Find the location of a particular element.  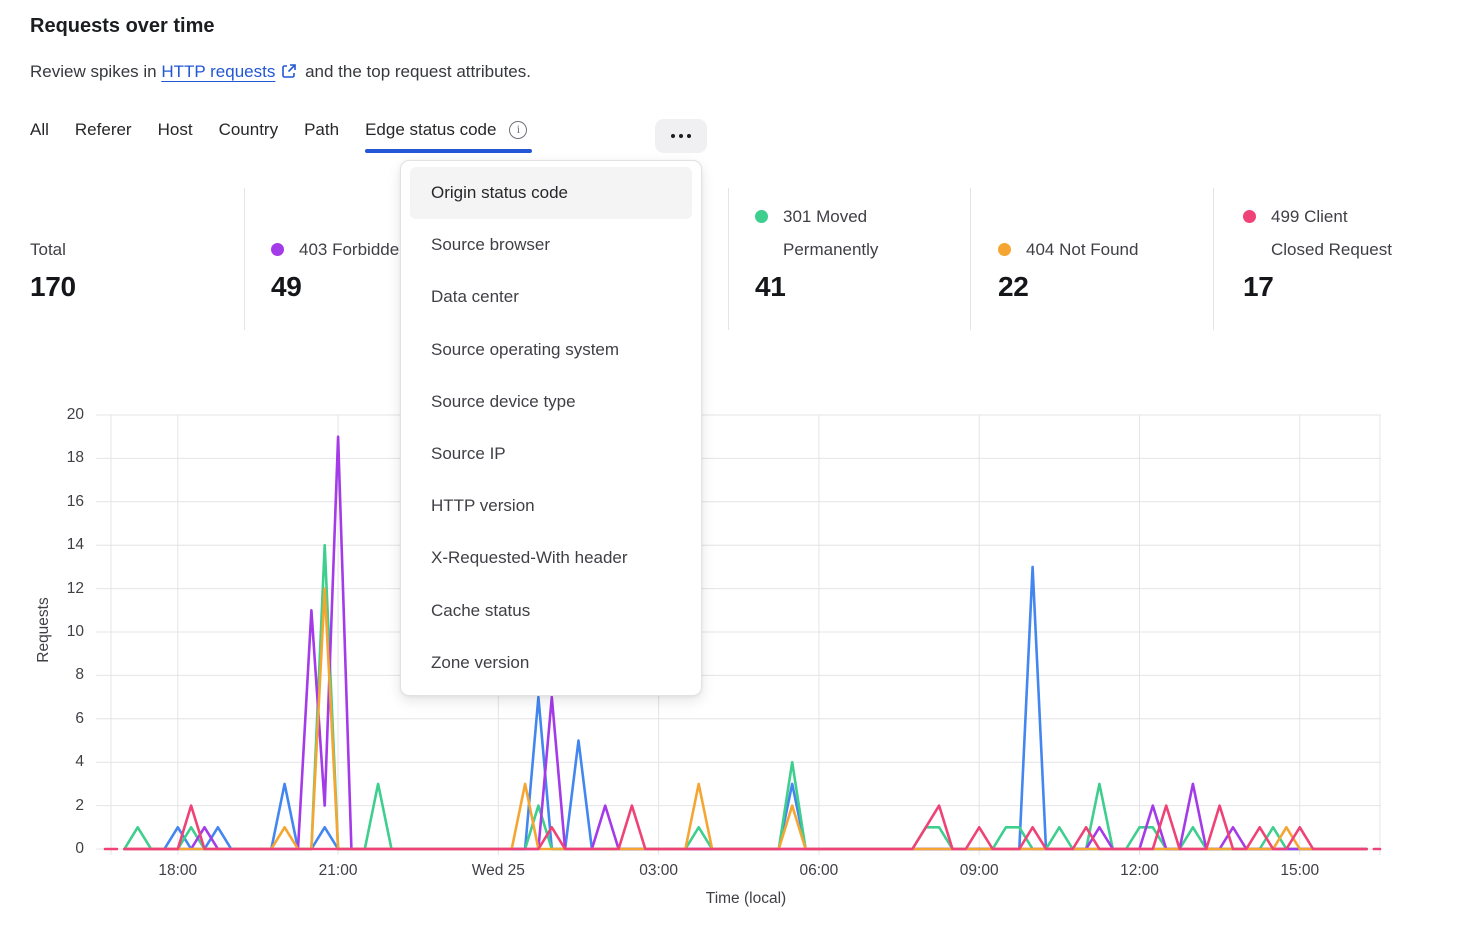

http-requests-link: HTTP requests is located at coordinates (218, 71).